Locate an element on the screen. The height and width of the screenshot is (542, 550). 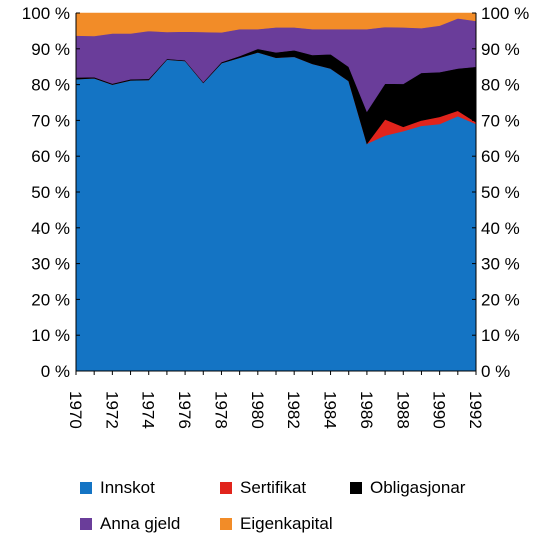
x-tick-label: 1984 is located at coordinates (330, 410).